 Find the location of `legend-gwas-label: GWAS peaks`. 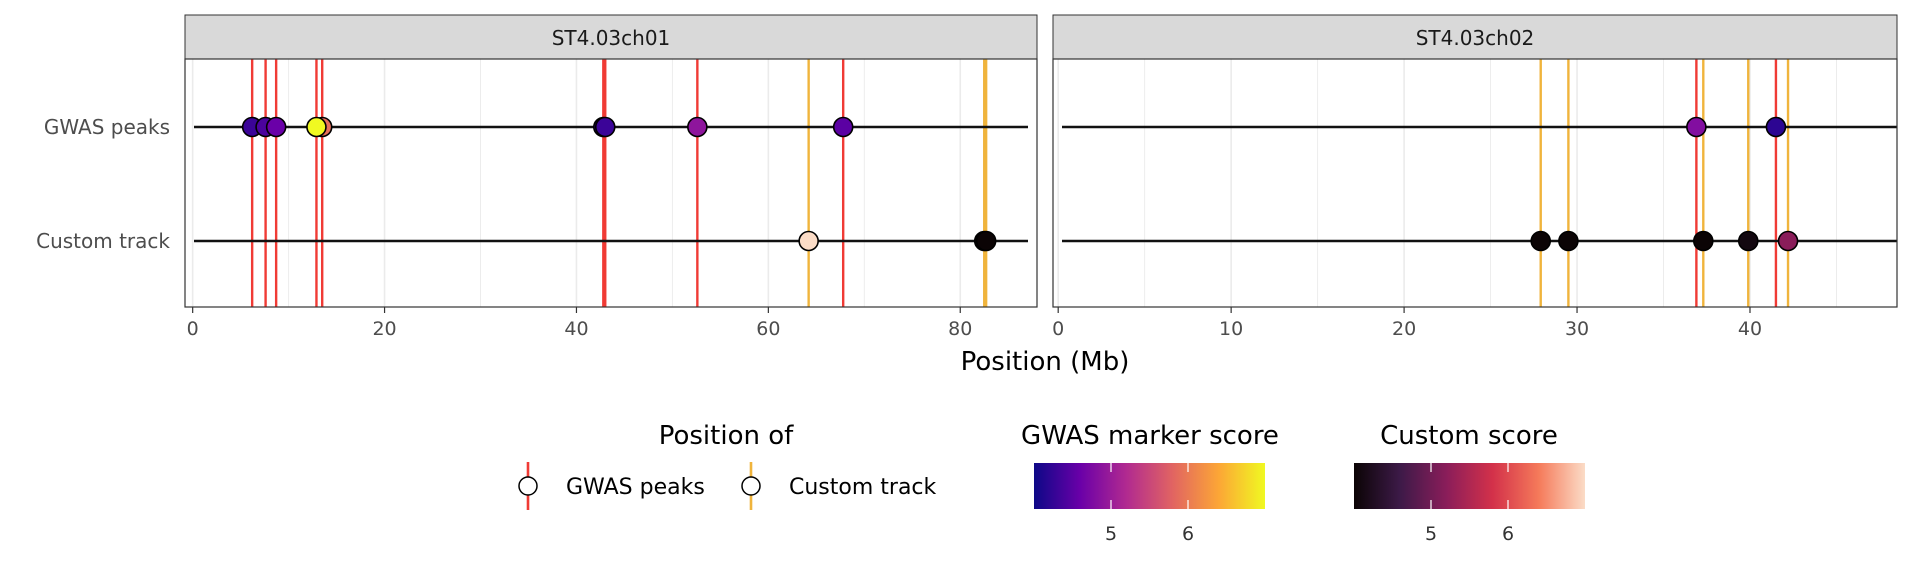

legend-gwas-label: GWAS peaks is located at coordinates (635, 487).